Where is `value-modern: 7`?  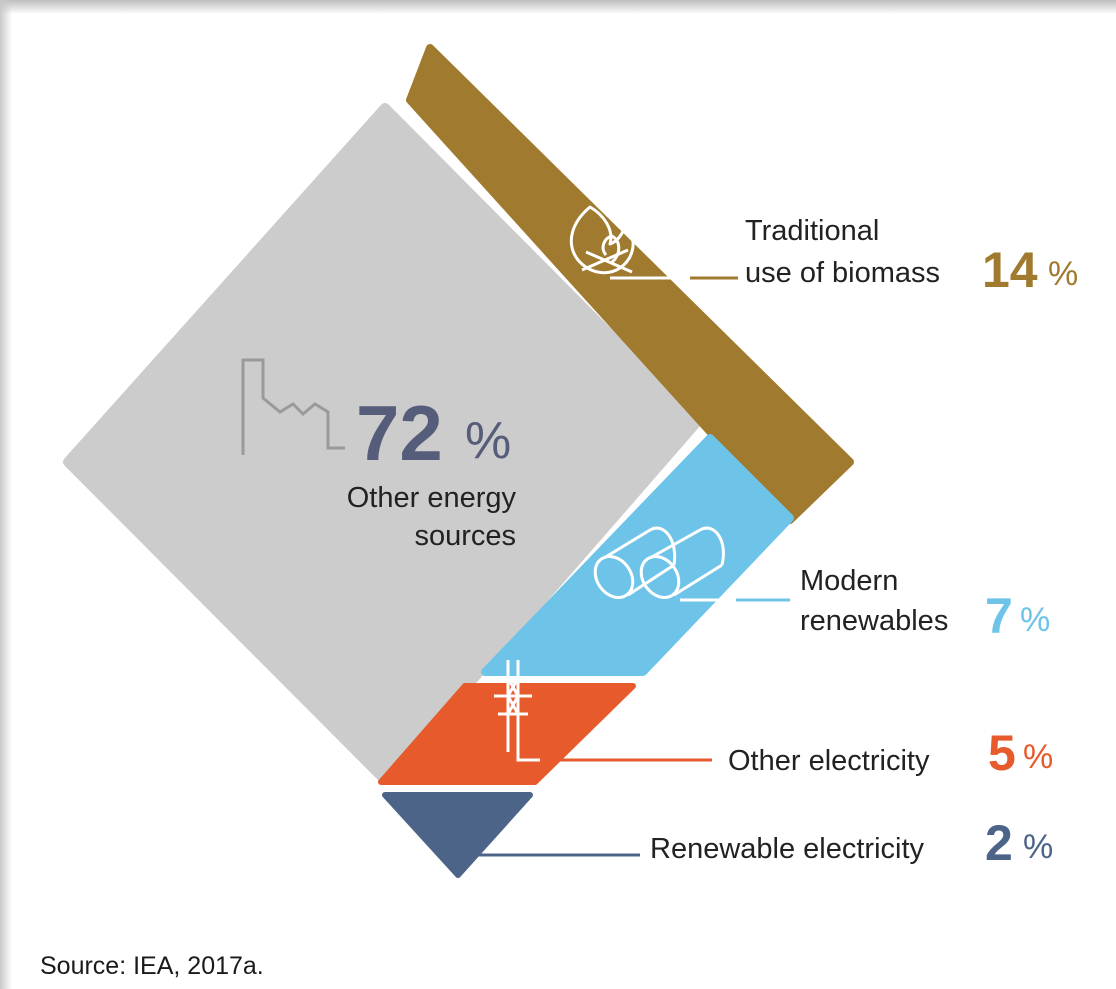
value-modern: 7 is located at coordinates (999, 616).